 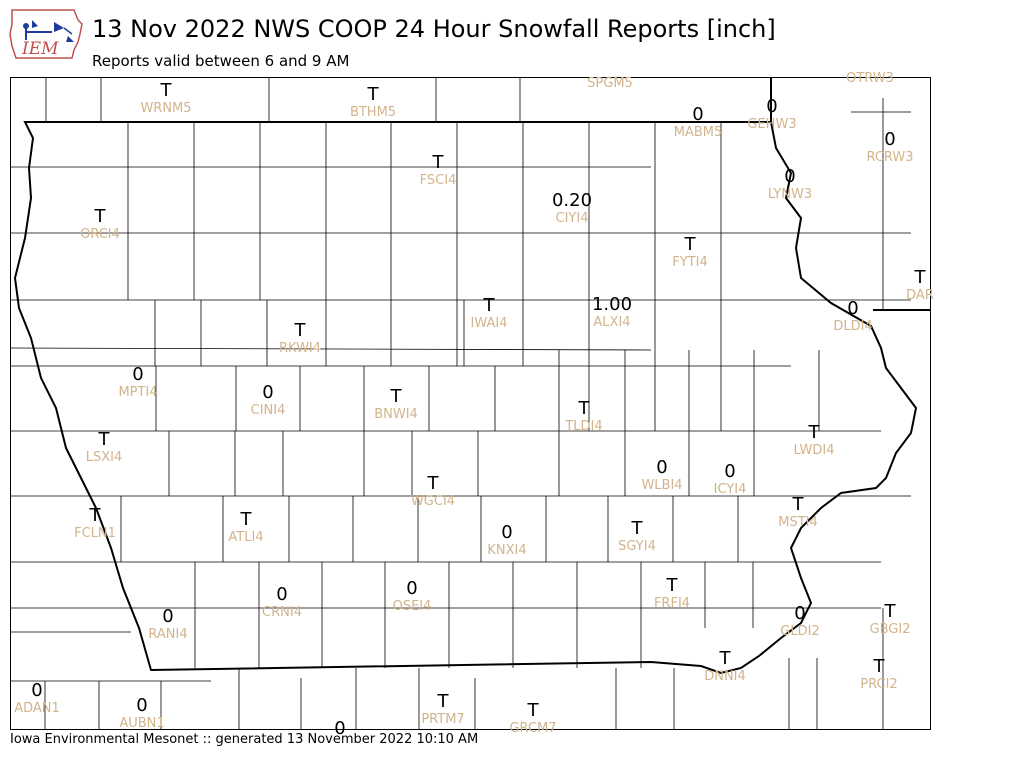 I want to click on station-id: OSEI4, so click(x=412, y=606).